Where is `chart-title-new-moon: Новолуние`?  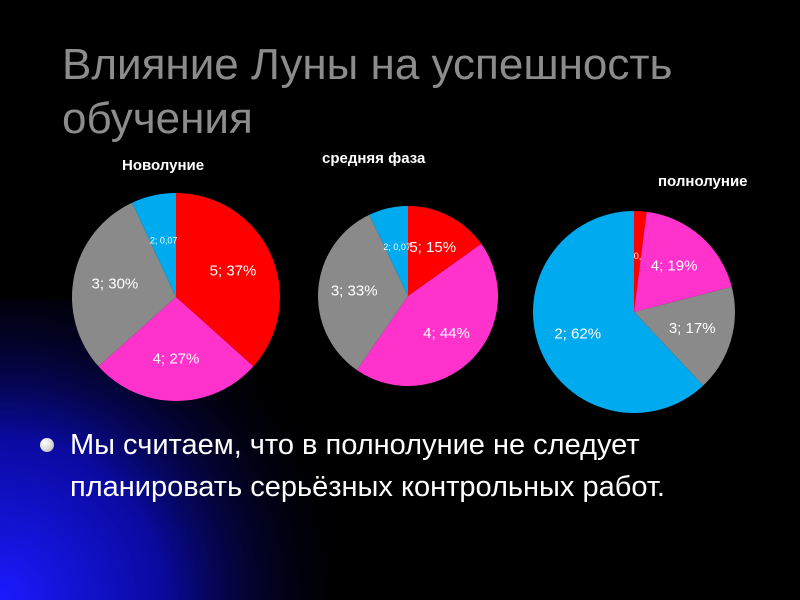 chart-title-new-moon: Новолуние is located at coordinates (163, 165).